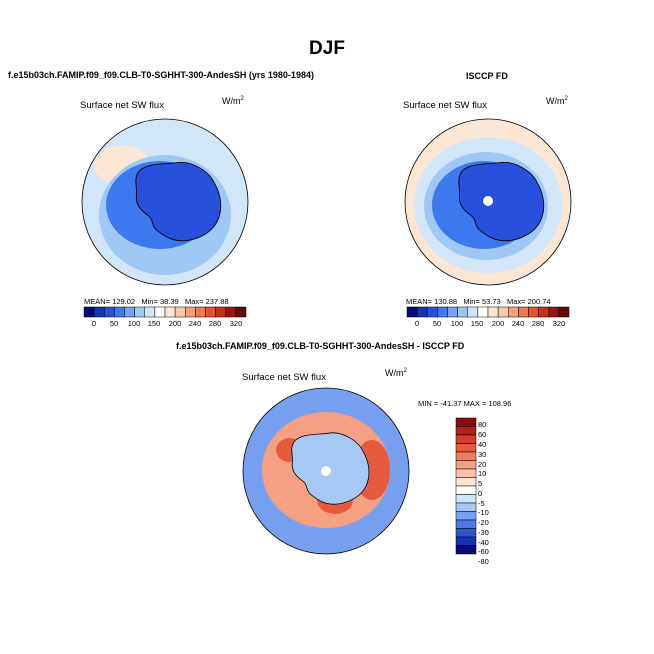  What do you see at coordinates (483, 551) in the screenshot?
I see `cb3-label: -60` at bounding box center [483, 551].